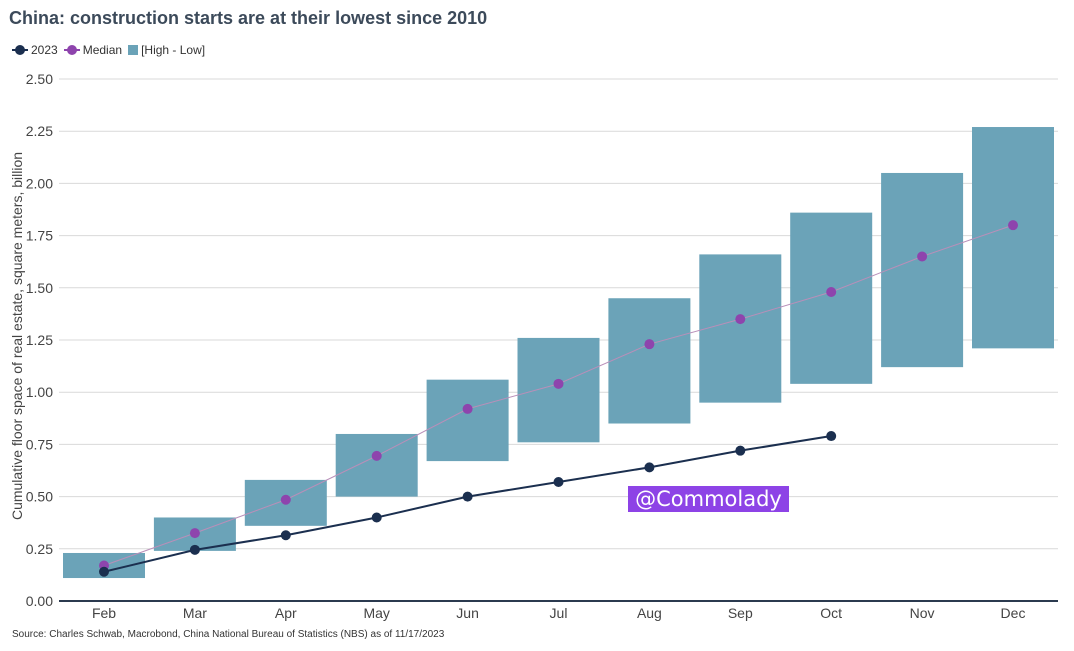 The width and height of the screenshot is (1074, 651). Describe the element at coordinates (195, 613) in the screenshot. I see `x-tick-label: Mar` at that location.